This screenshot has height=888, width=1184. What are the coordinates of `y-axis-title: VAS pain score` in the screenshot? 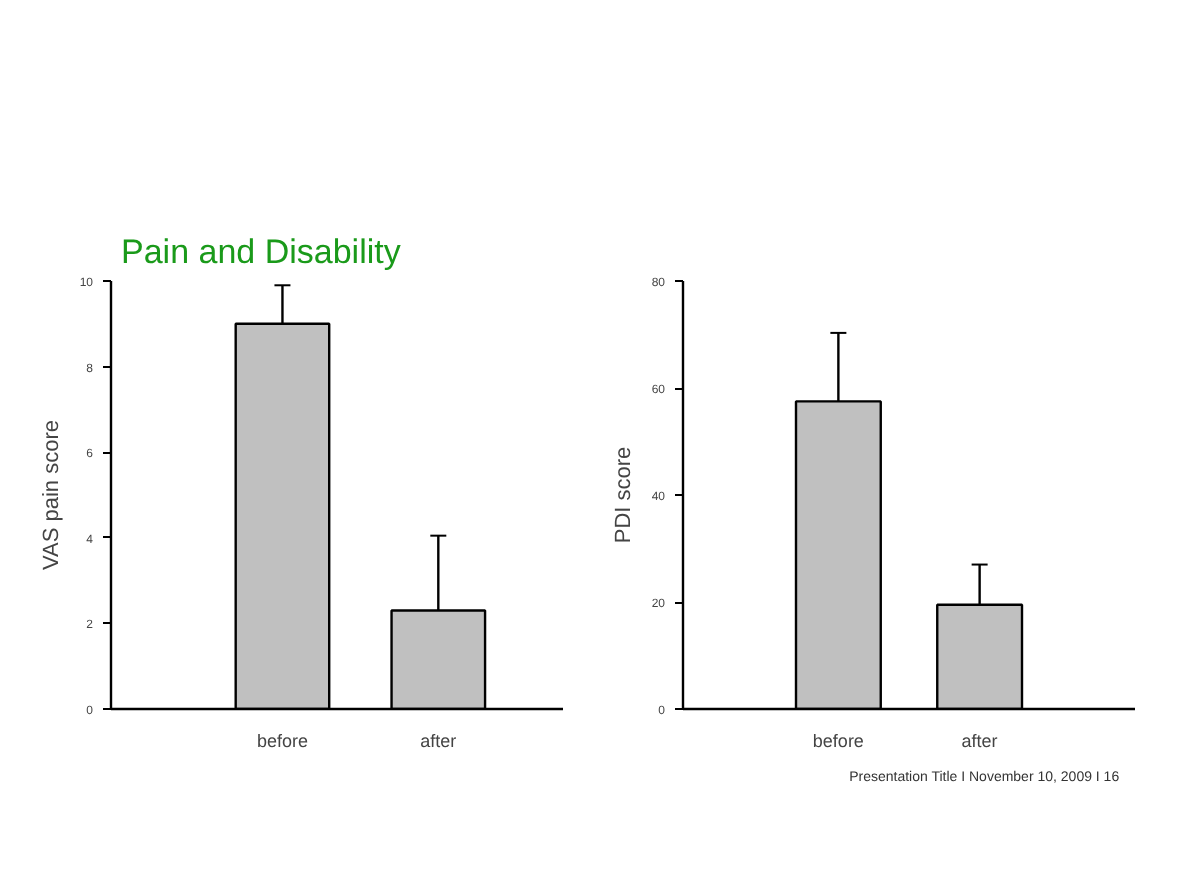 It's located at (51, 494).